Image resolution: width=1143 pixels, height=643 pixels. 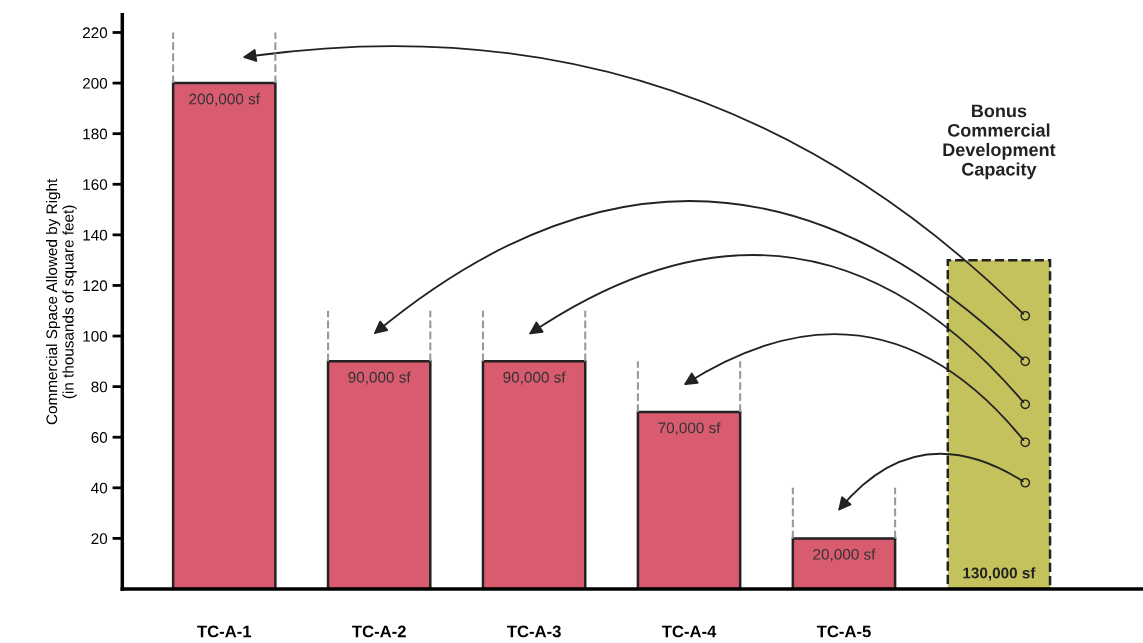 I want to click on x-tick-label: TC-A-5, so click(x=843, y=631).